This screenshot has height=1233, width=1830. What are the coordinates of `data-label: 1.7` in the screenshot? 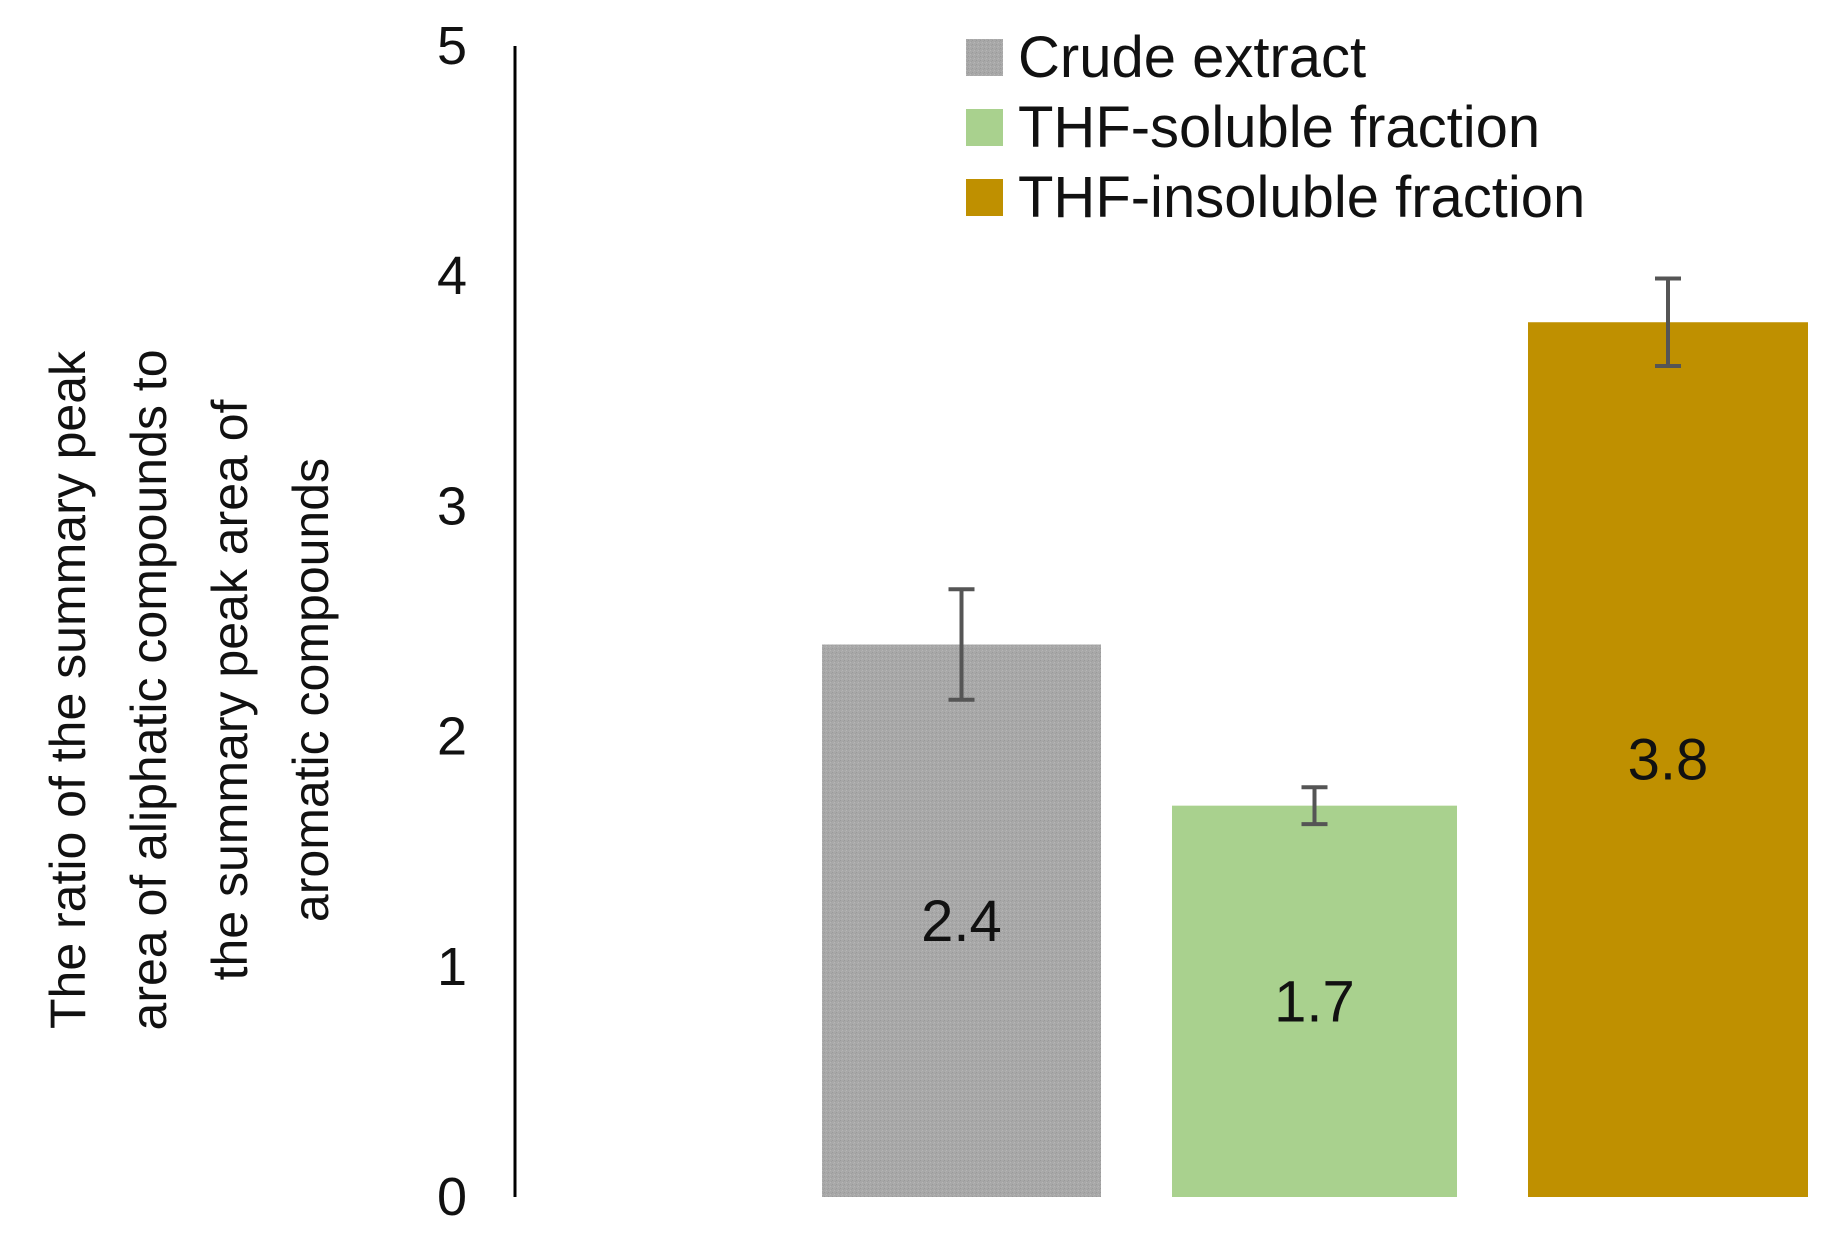 It's located at (1314, 1001).